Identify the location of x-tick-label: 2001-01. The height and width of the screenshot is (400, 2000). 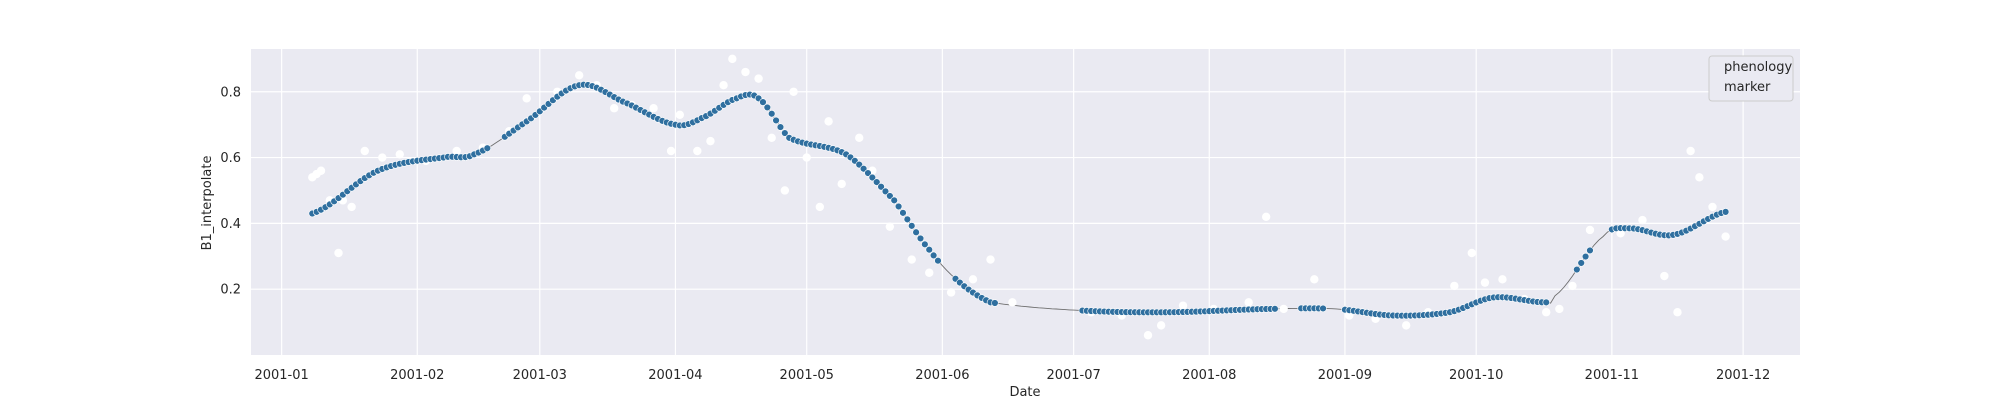
(281, 375).